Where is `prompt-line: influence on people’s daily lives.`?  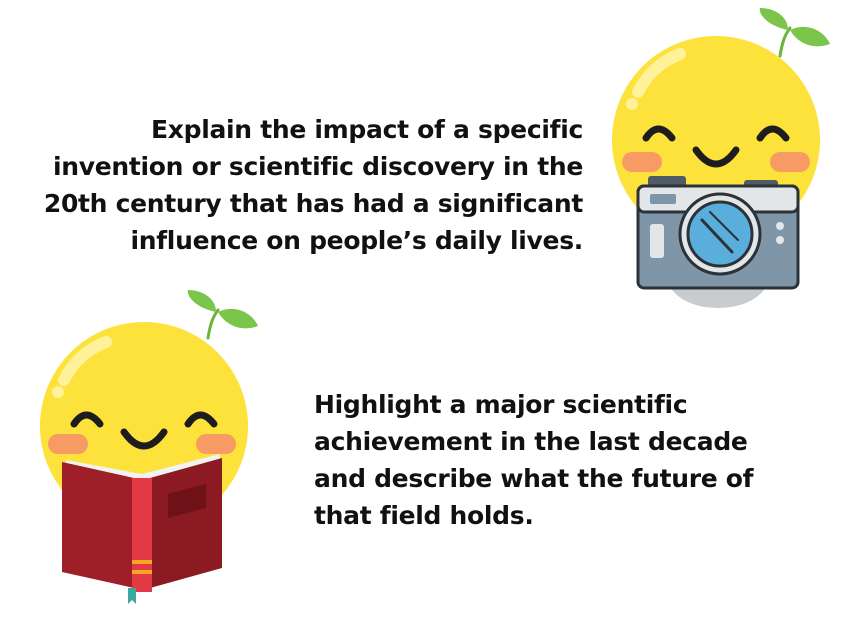 prompt-line: influence on people’s daily lives. is located at coordinates (356, 240).